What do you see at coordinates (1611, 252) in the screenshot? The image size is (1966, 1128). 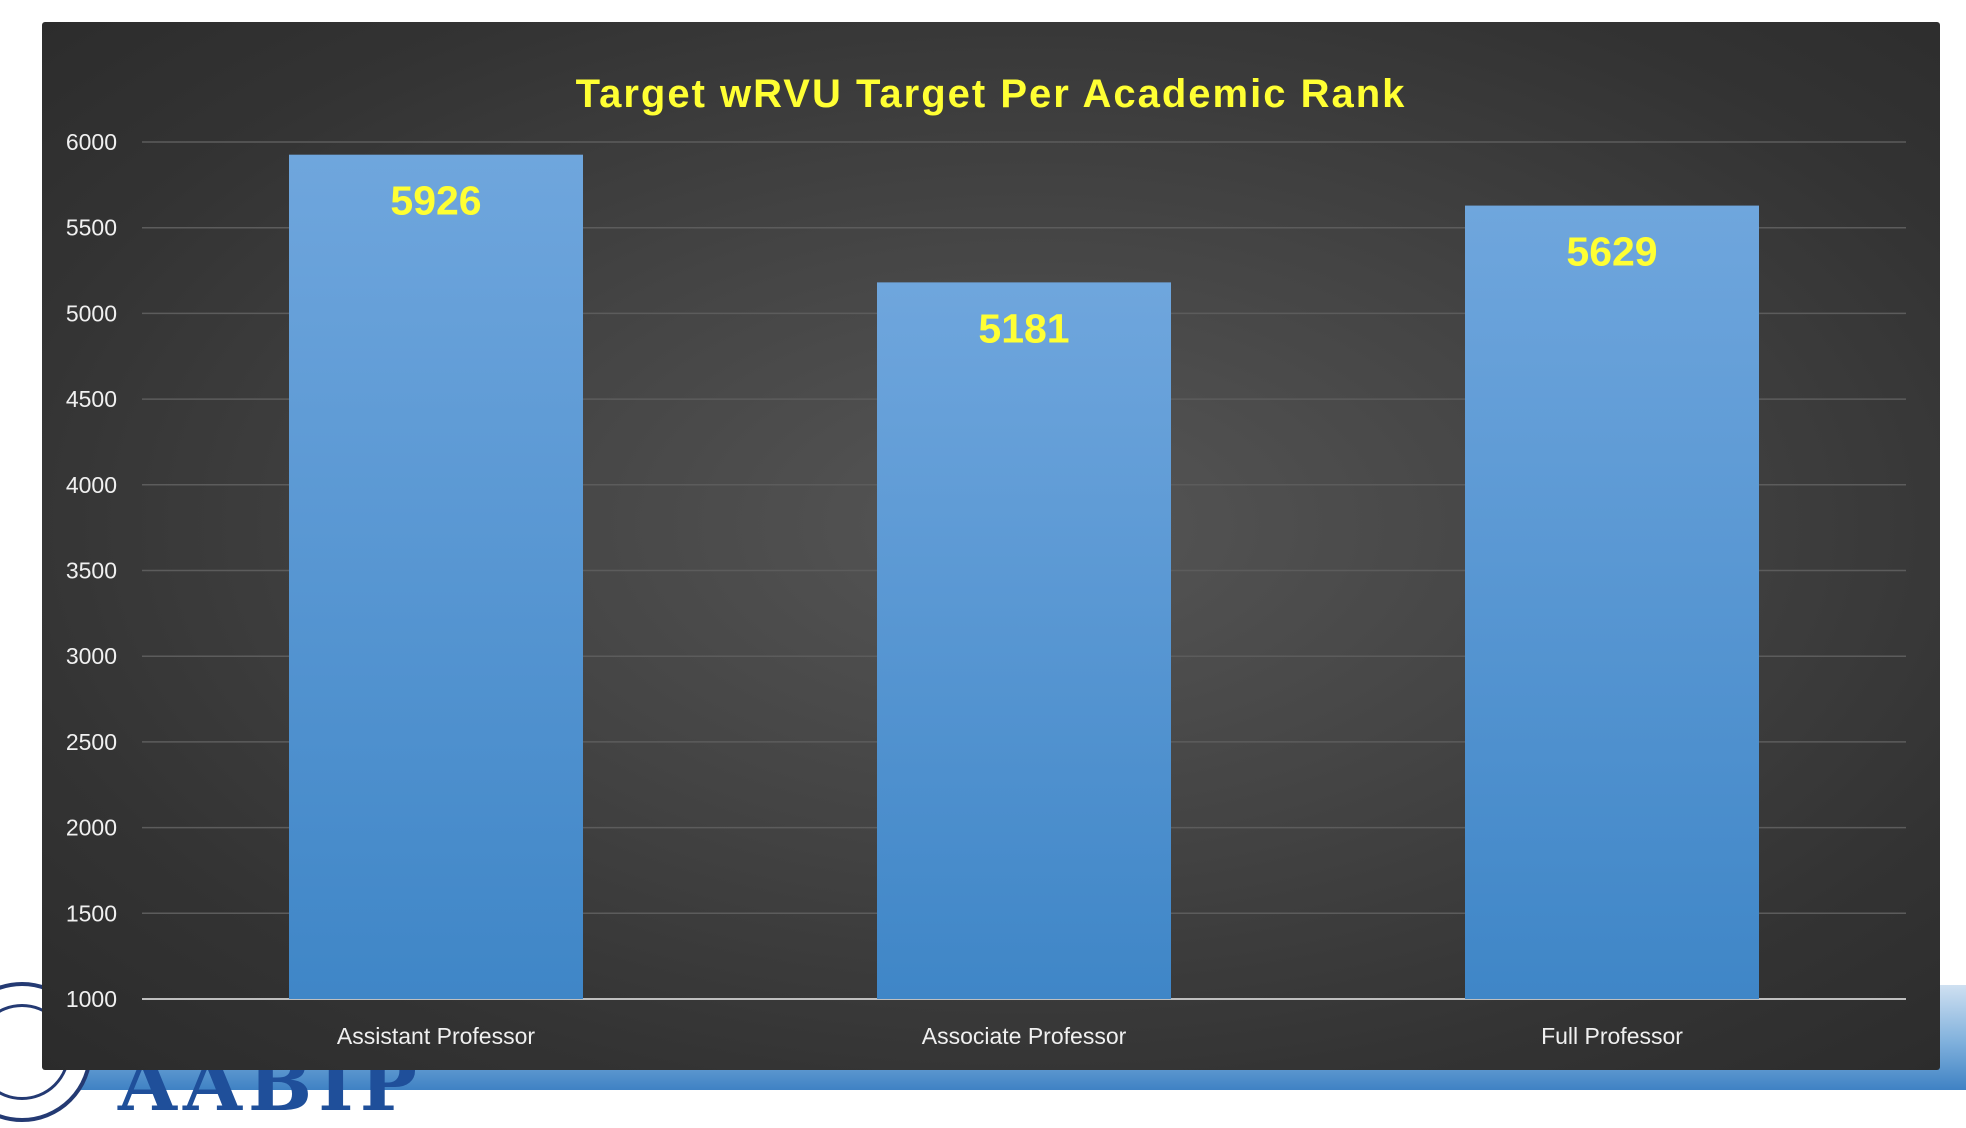 I see `data-label: 5629` at bounding box center [1611, 252].